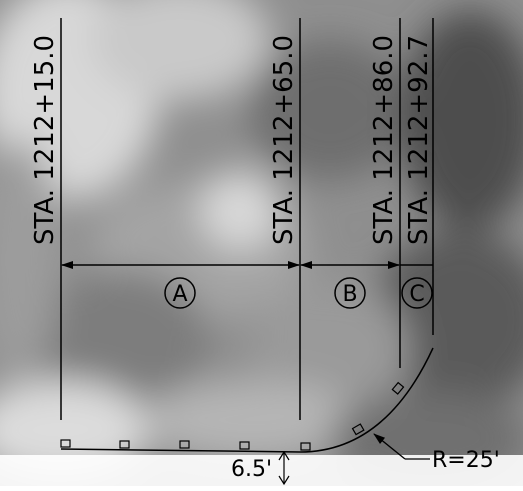 This screenshot has height=491, width=523. What do you see at coordinates (284, 140) in the screenshot?
I see `station-label-2: STA. 1212+65.0` at bounding box center [284, 140].